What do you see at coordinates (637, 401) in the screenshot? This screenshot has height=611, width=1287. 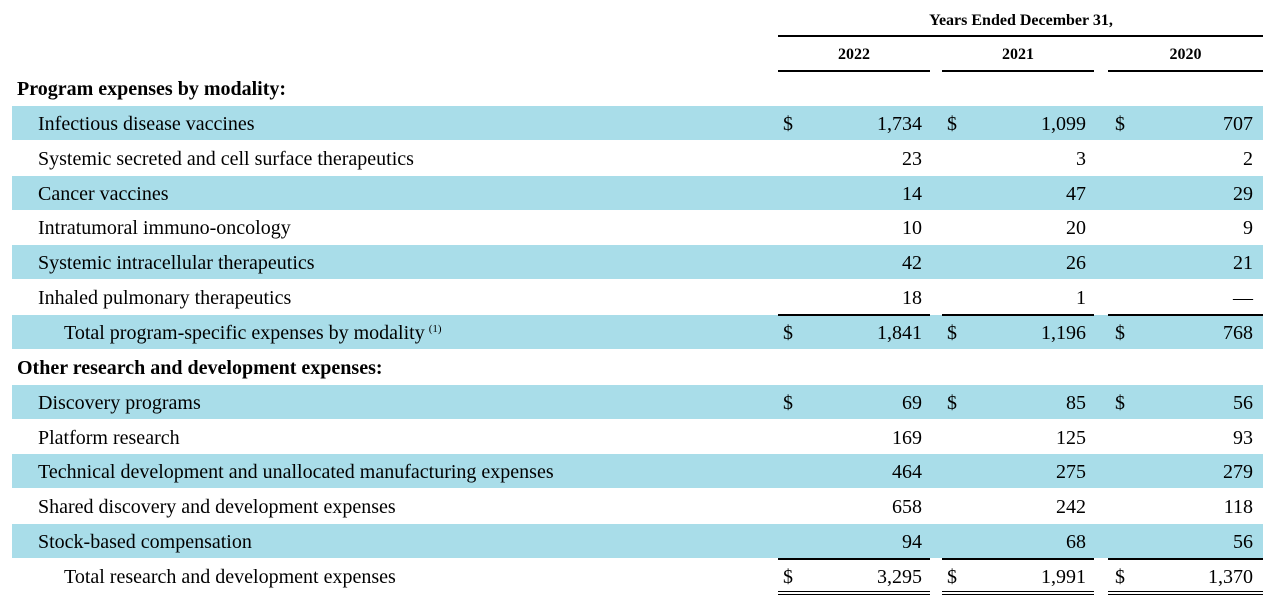 I see `table-row: Discovery programs $69 $85 $56` at bounding box center [637, 401].